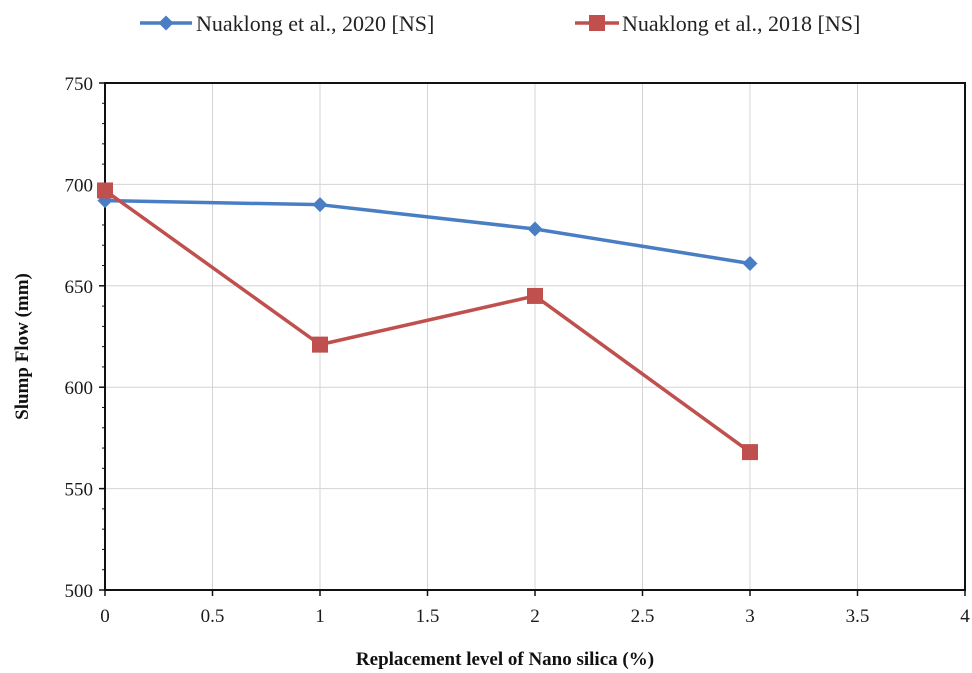 The height and width of the screenshot is (673, 972). What do you see at coordinates (643, 616) in the screenshot?
I see `x-tick-label: 2.5` at bounding box center [643, 616].